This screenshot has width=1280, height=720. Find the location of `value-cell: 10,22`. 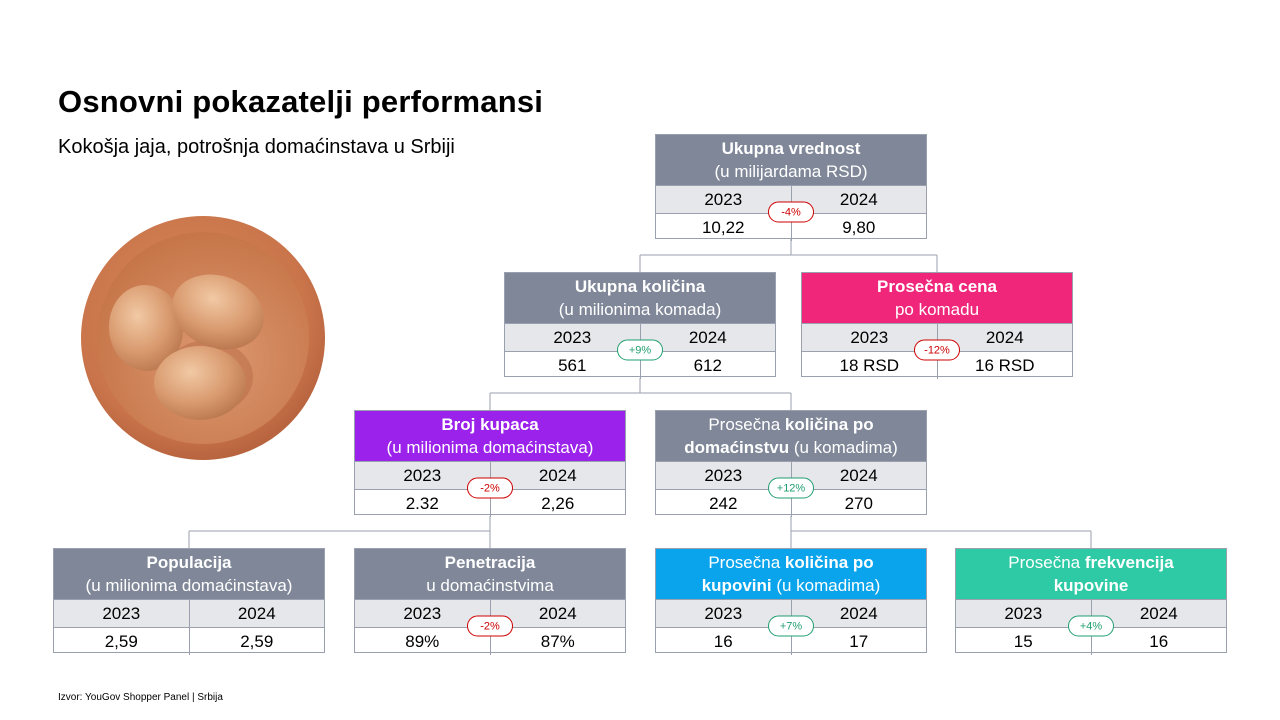

value-cell: 10,22 is located at coordinates (723, 227).